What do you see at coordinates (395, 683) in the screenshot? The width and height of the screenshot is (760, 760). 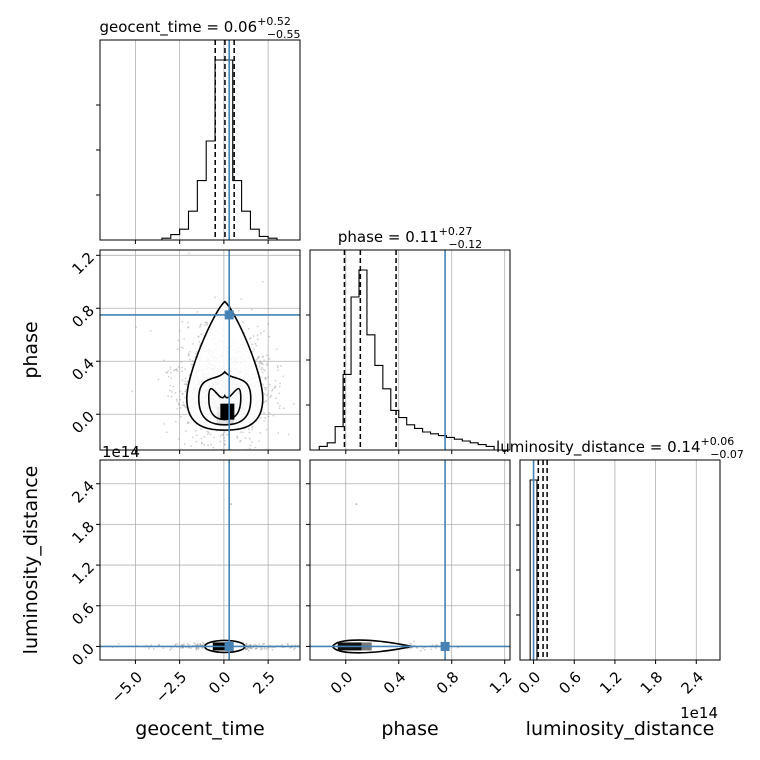 I see `x-tick-label: 0.4` at bounding box center [395, 683].